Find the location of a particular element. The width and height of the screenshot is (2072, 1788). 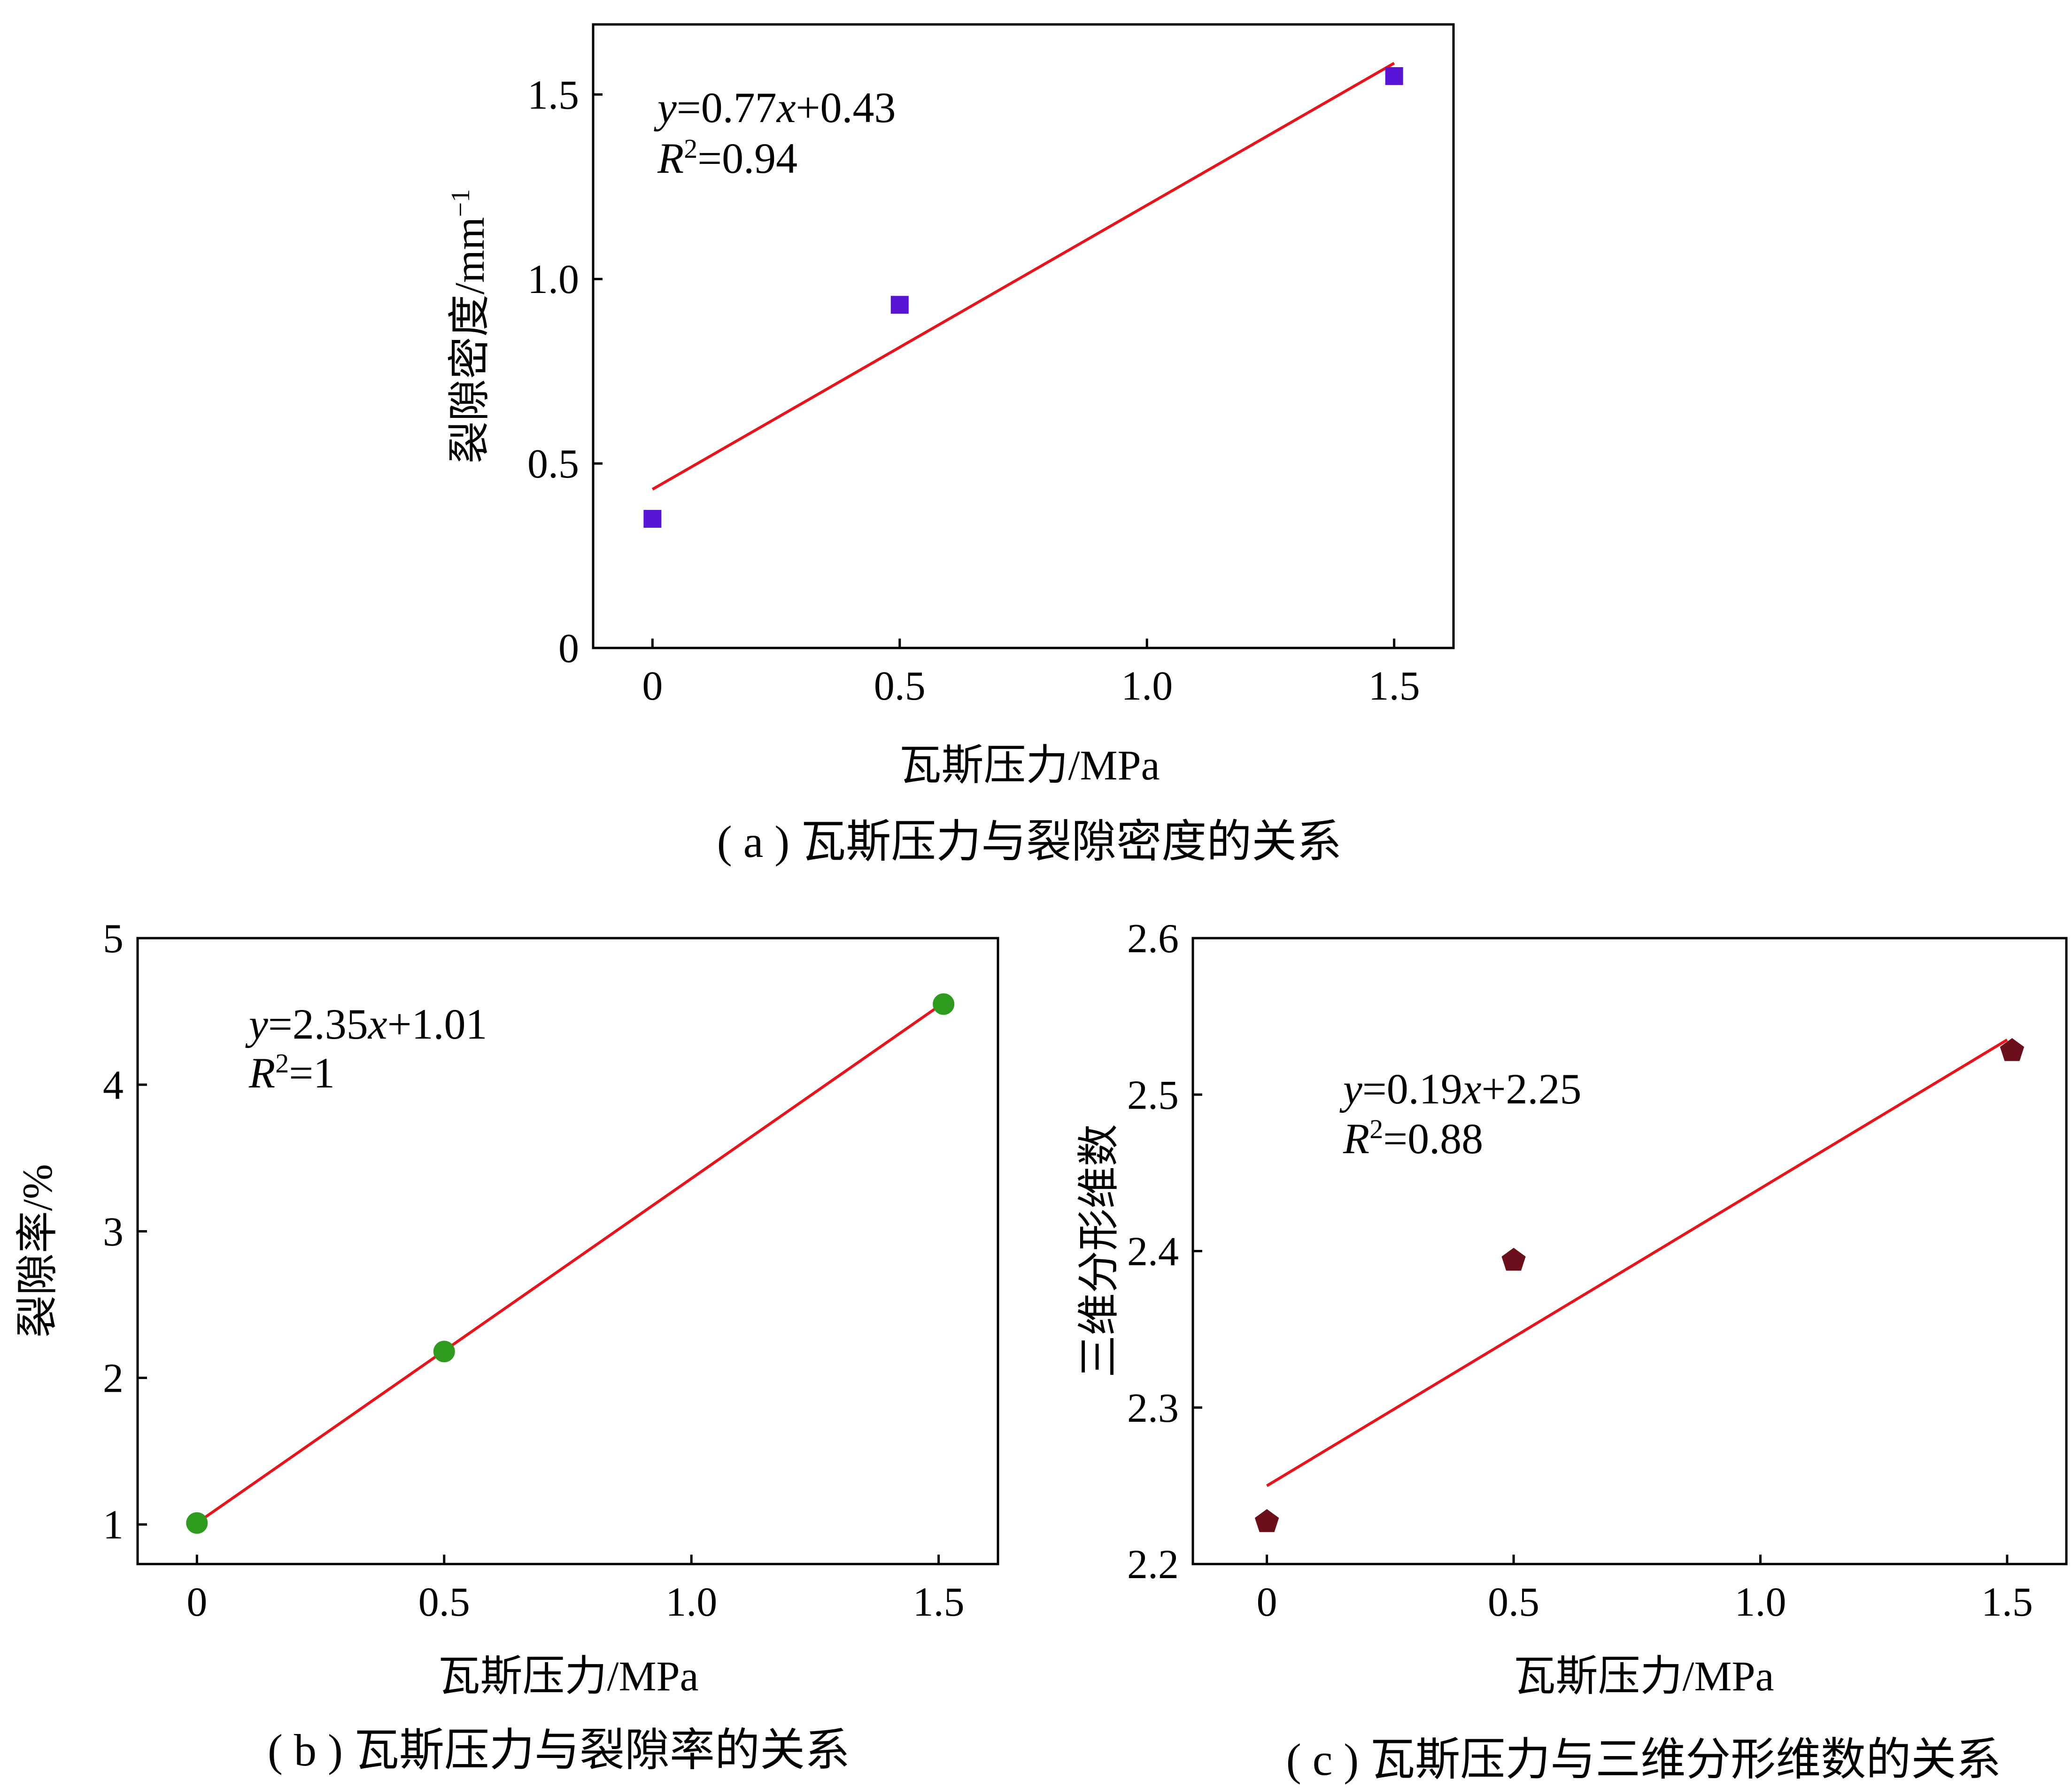

y-tick-label-a: 0.5 is located at coordinates (553, 464).